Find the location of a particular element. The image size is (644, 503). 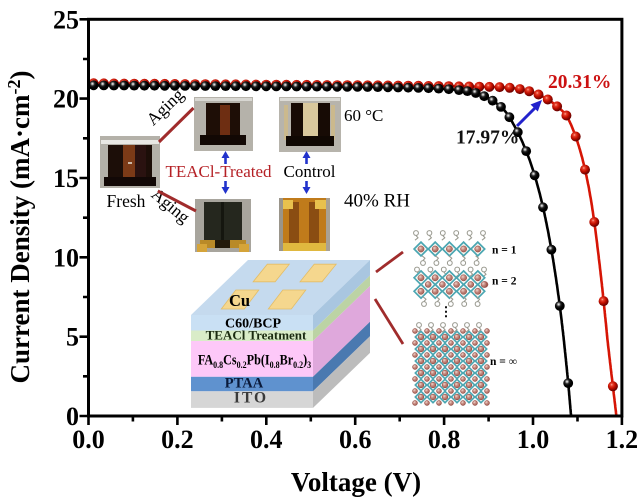

svg-text: 10 is located at coordinates (66, 257).